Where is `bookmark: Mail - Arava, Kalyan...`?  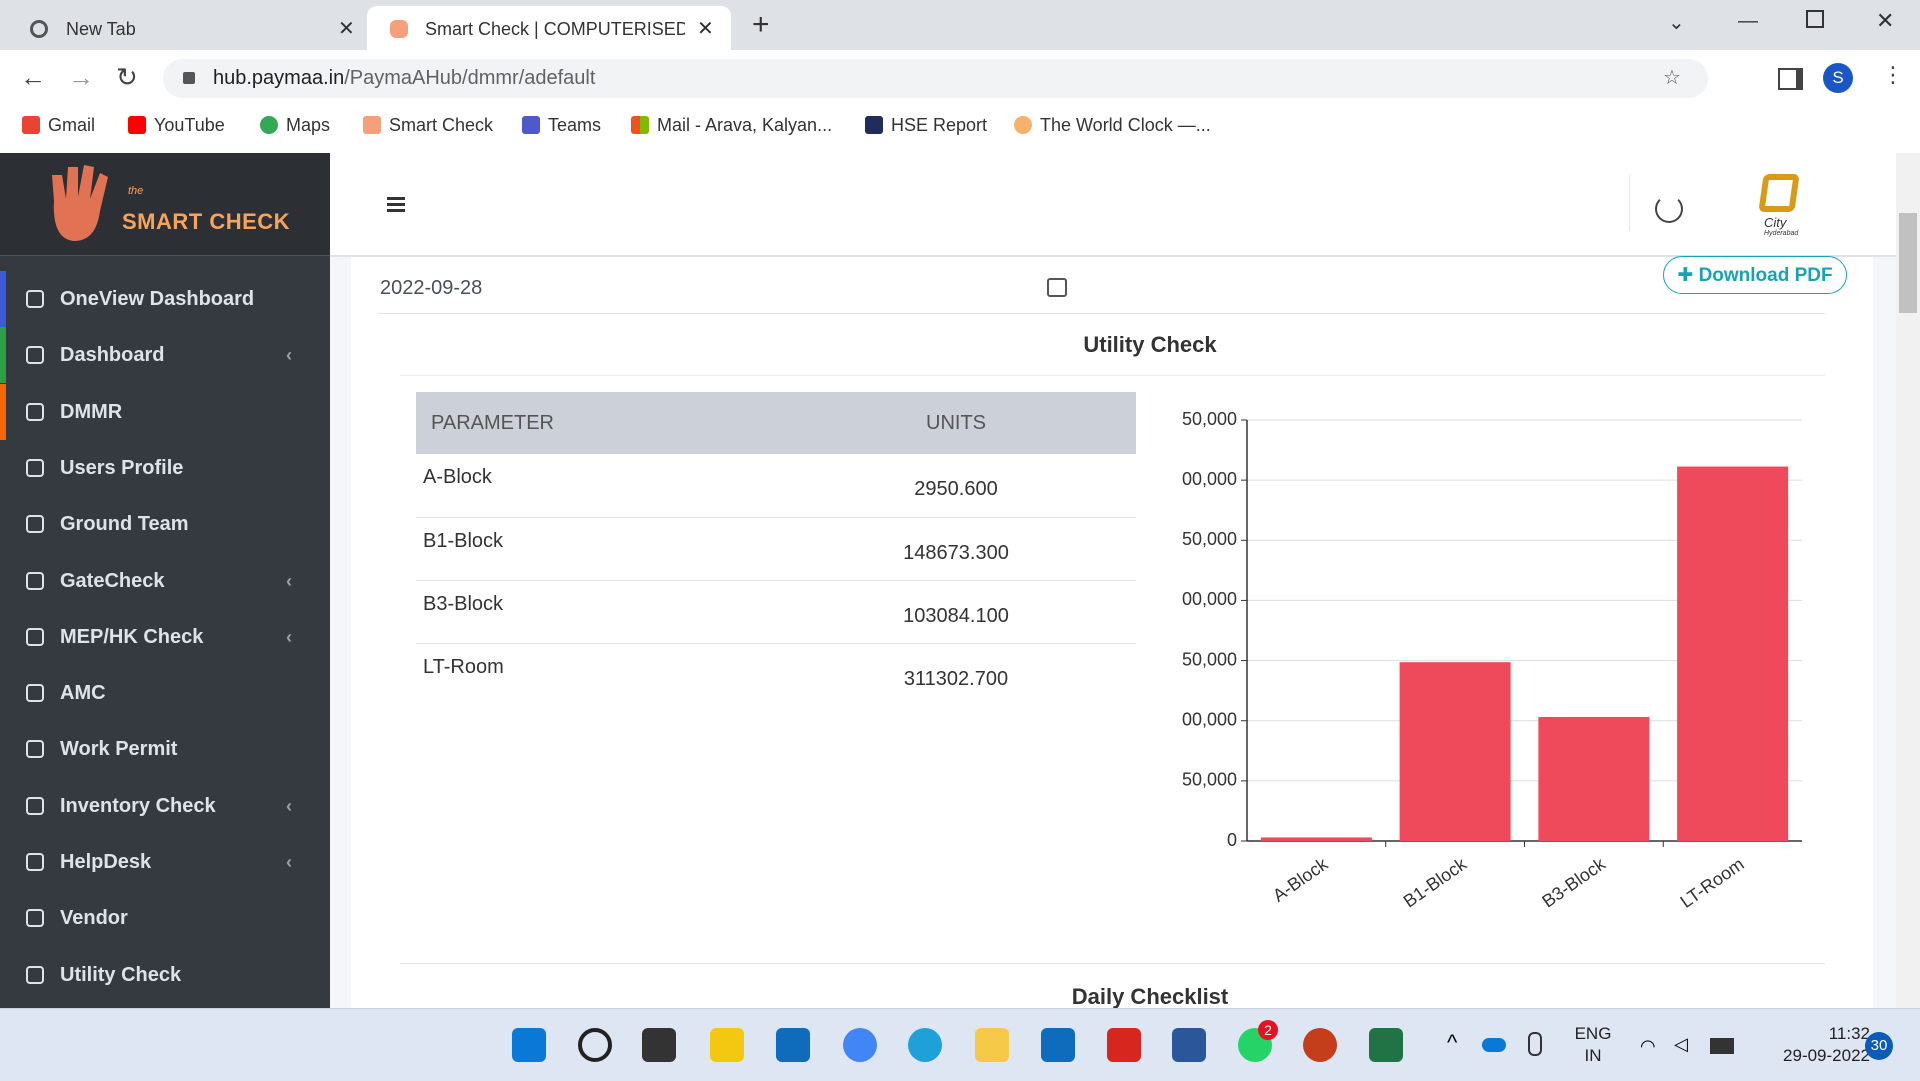
bookmark: Mail - Arava, Kalyan... is located at coordinates (731, 125).